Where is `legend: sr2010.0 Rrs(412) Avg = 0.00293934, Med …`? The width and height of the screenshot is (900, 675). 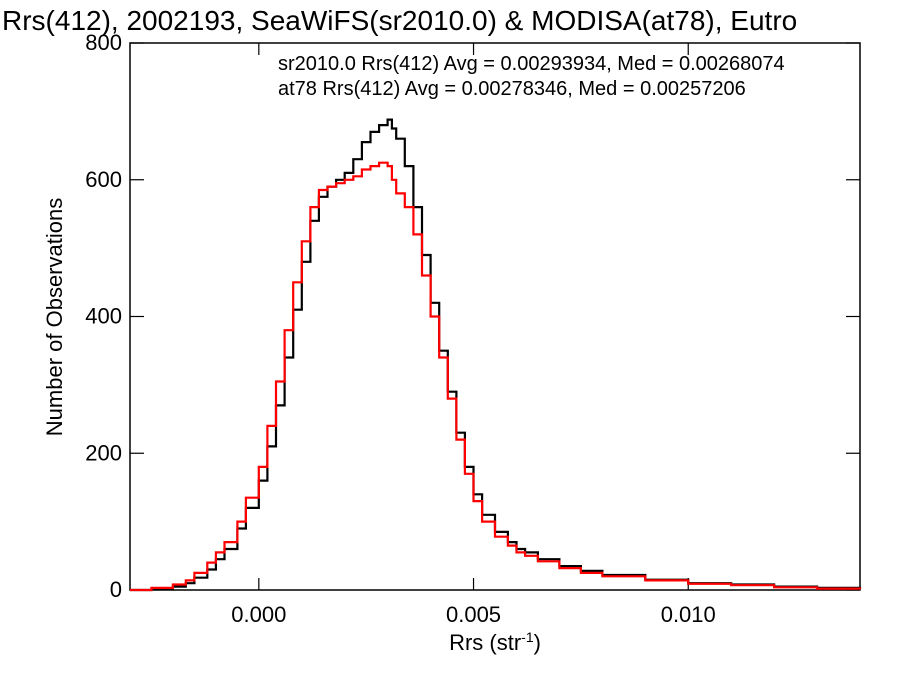 legend: sr2010.0 Rrs(412) Avg = 0.00293934, Med … is located at coordinates (531, 76).